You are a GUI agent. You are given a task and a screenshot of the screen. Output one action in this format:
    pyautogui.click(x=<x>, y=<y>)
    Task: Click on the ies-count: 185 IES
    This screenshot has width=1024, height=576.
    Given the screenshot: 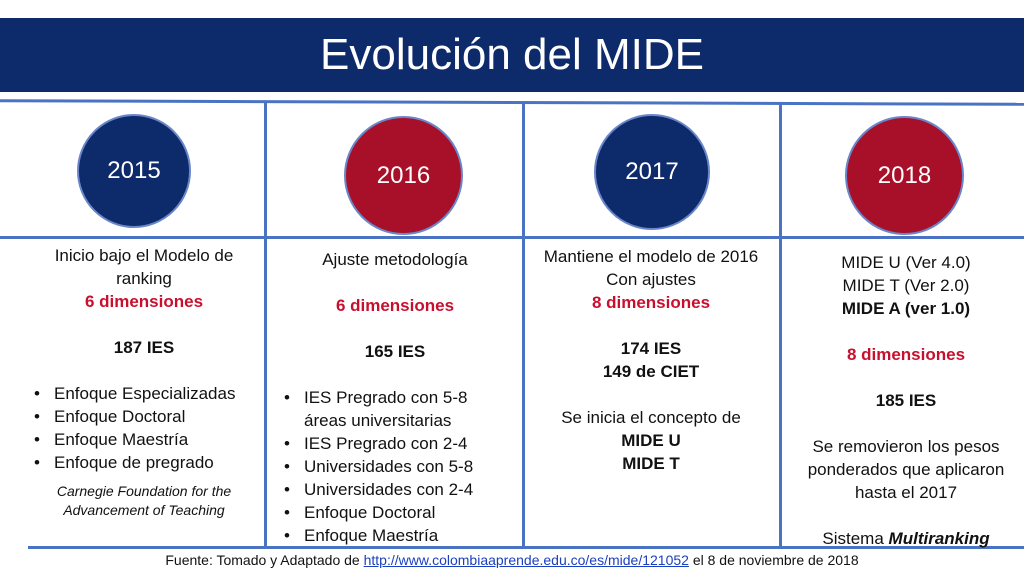 What is the action you would take?
    pyautogui.click(x=906, y=400)
    